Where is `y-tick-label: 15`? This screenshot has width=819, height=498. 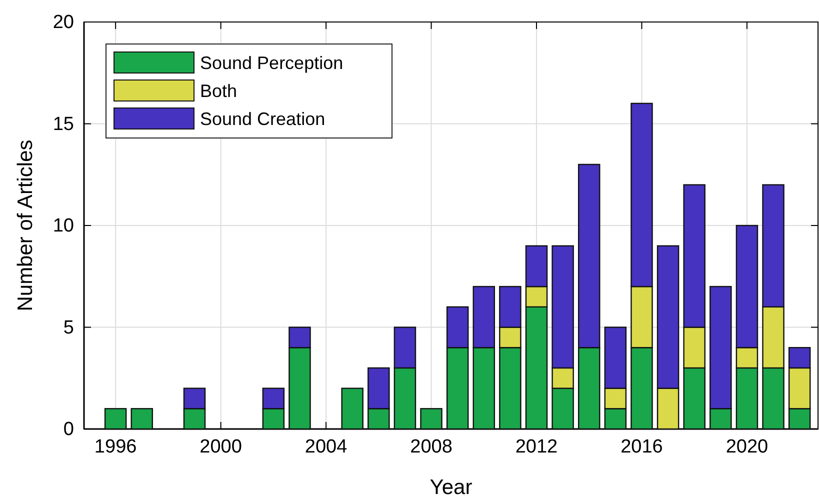
y-tick-label: 15 is located at coordinates (63, 124).